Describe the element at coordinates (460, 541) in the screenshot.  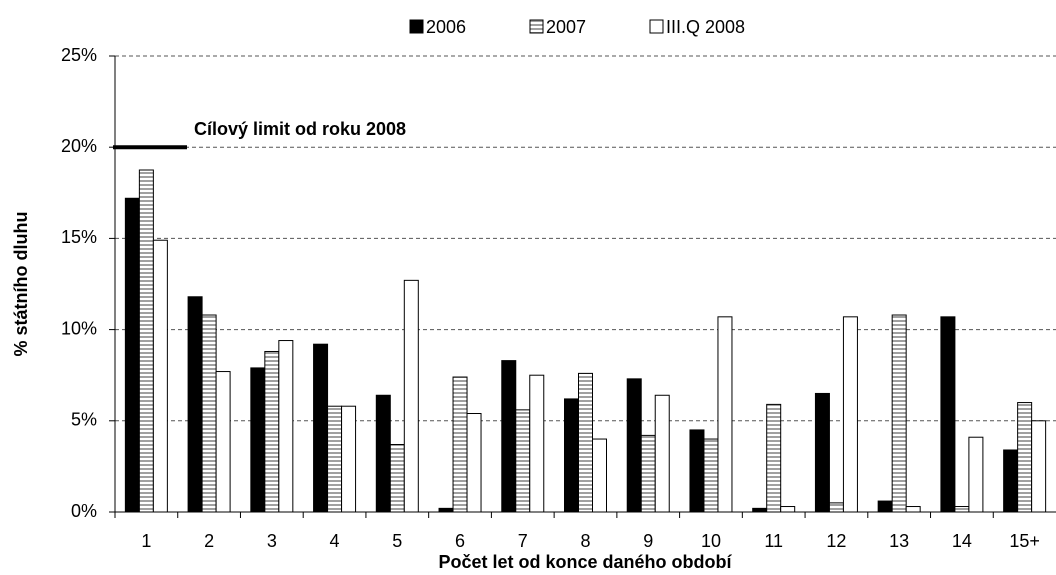
I see `x-tick-label: 6` at that location.